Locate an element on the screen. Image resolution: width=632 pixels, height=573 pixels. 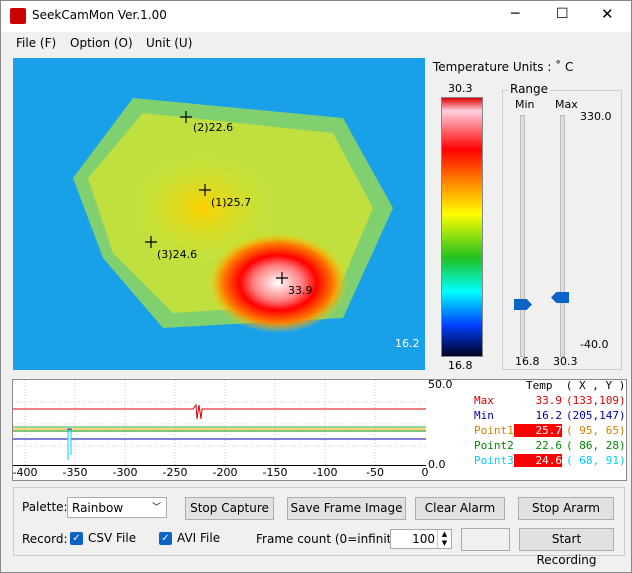
controls-group is located at coordinates (319, 521).